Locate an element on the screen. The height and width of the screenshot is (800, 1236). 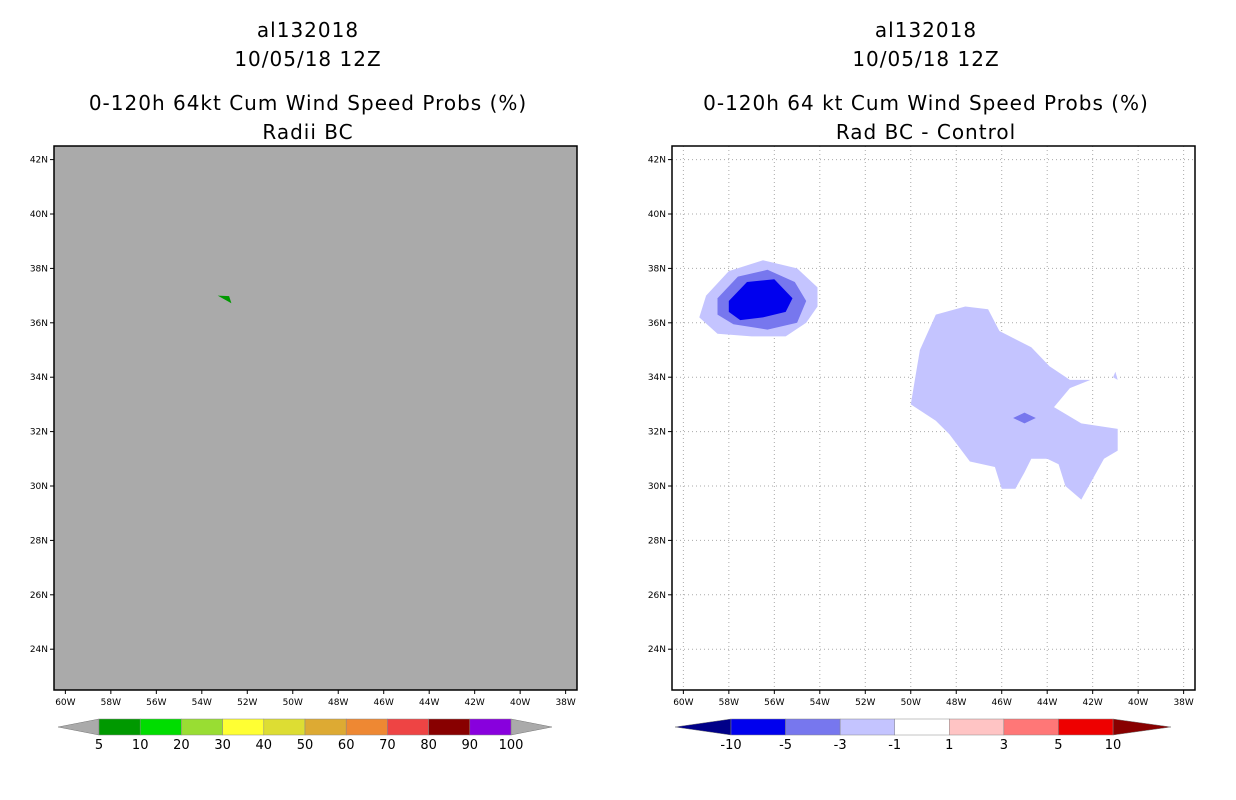
panel2-y-tick-label: 32N is located at coordinates (657, 433).